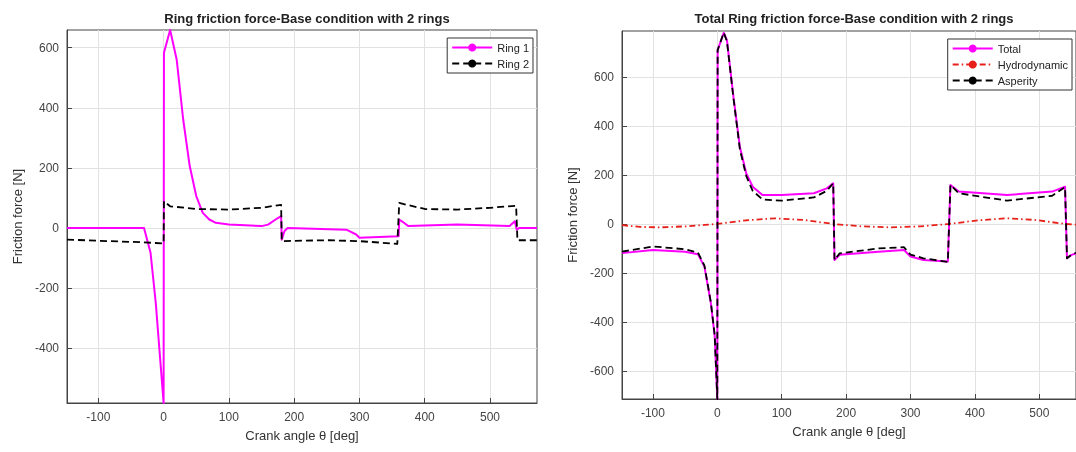  I want to click on chart-title: Ring friction force-Base condition with 2 rings, so click(307, 18).